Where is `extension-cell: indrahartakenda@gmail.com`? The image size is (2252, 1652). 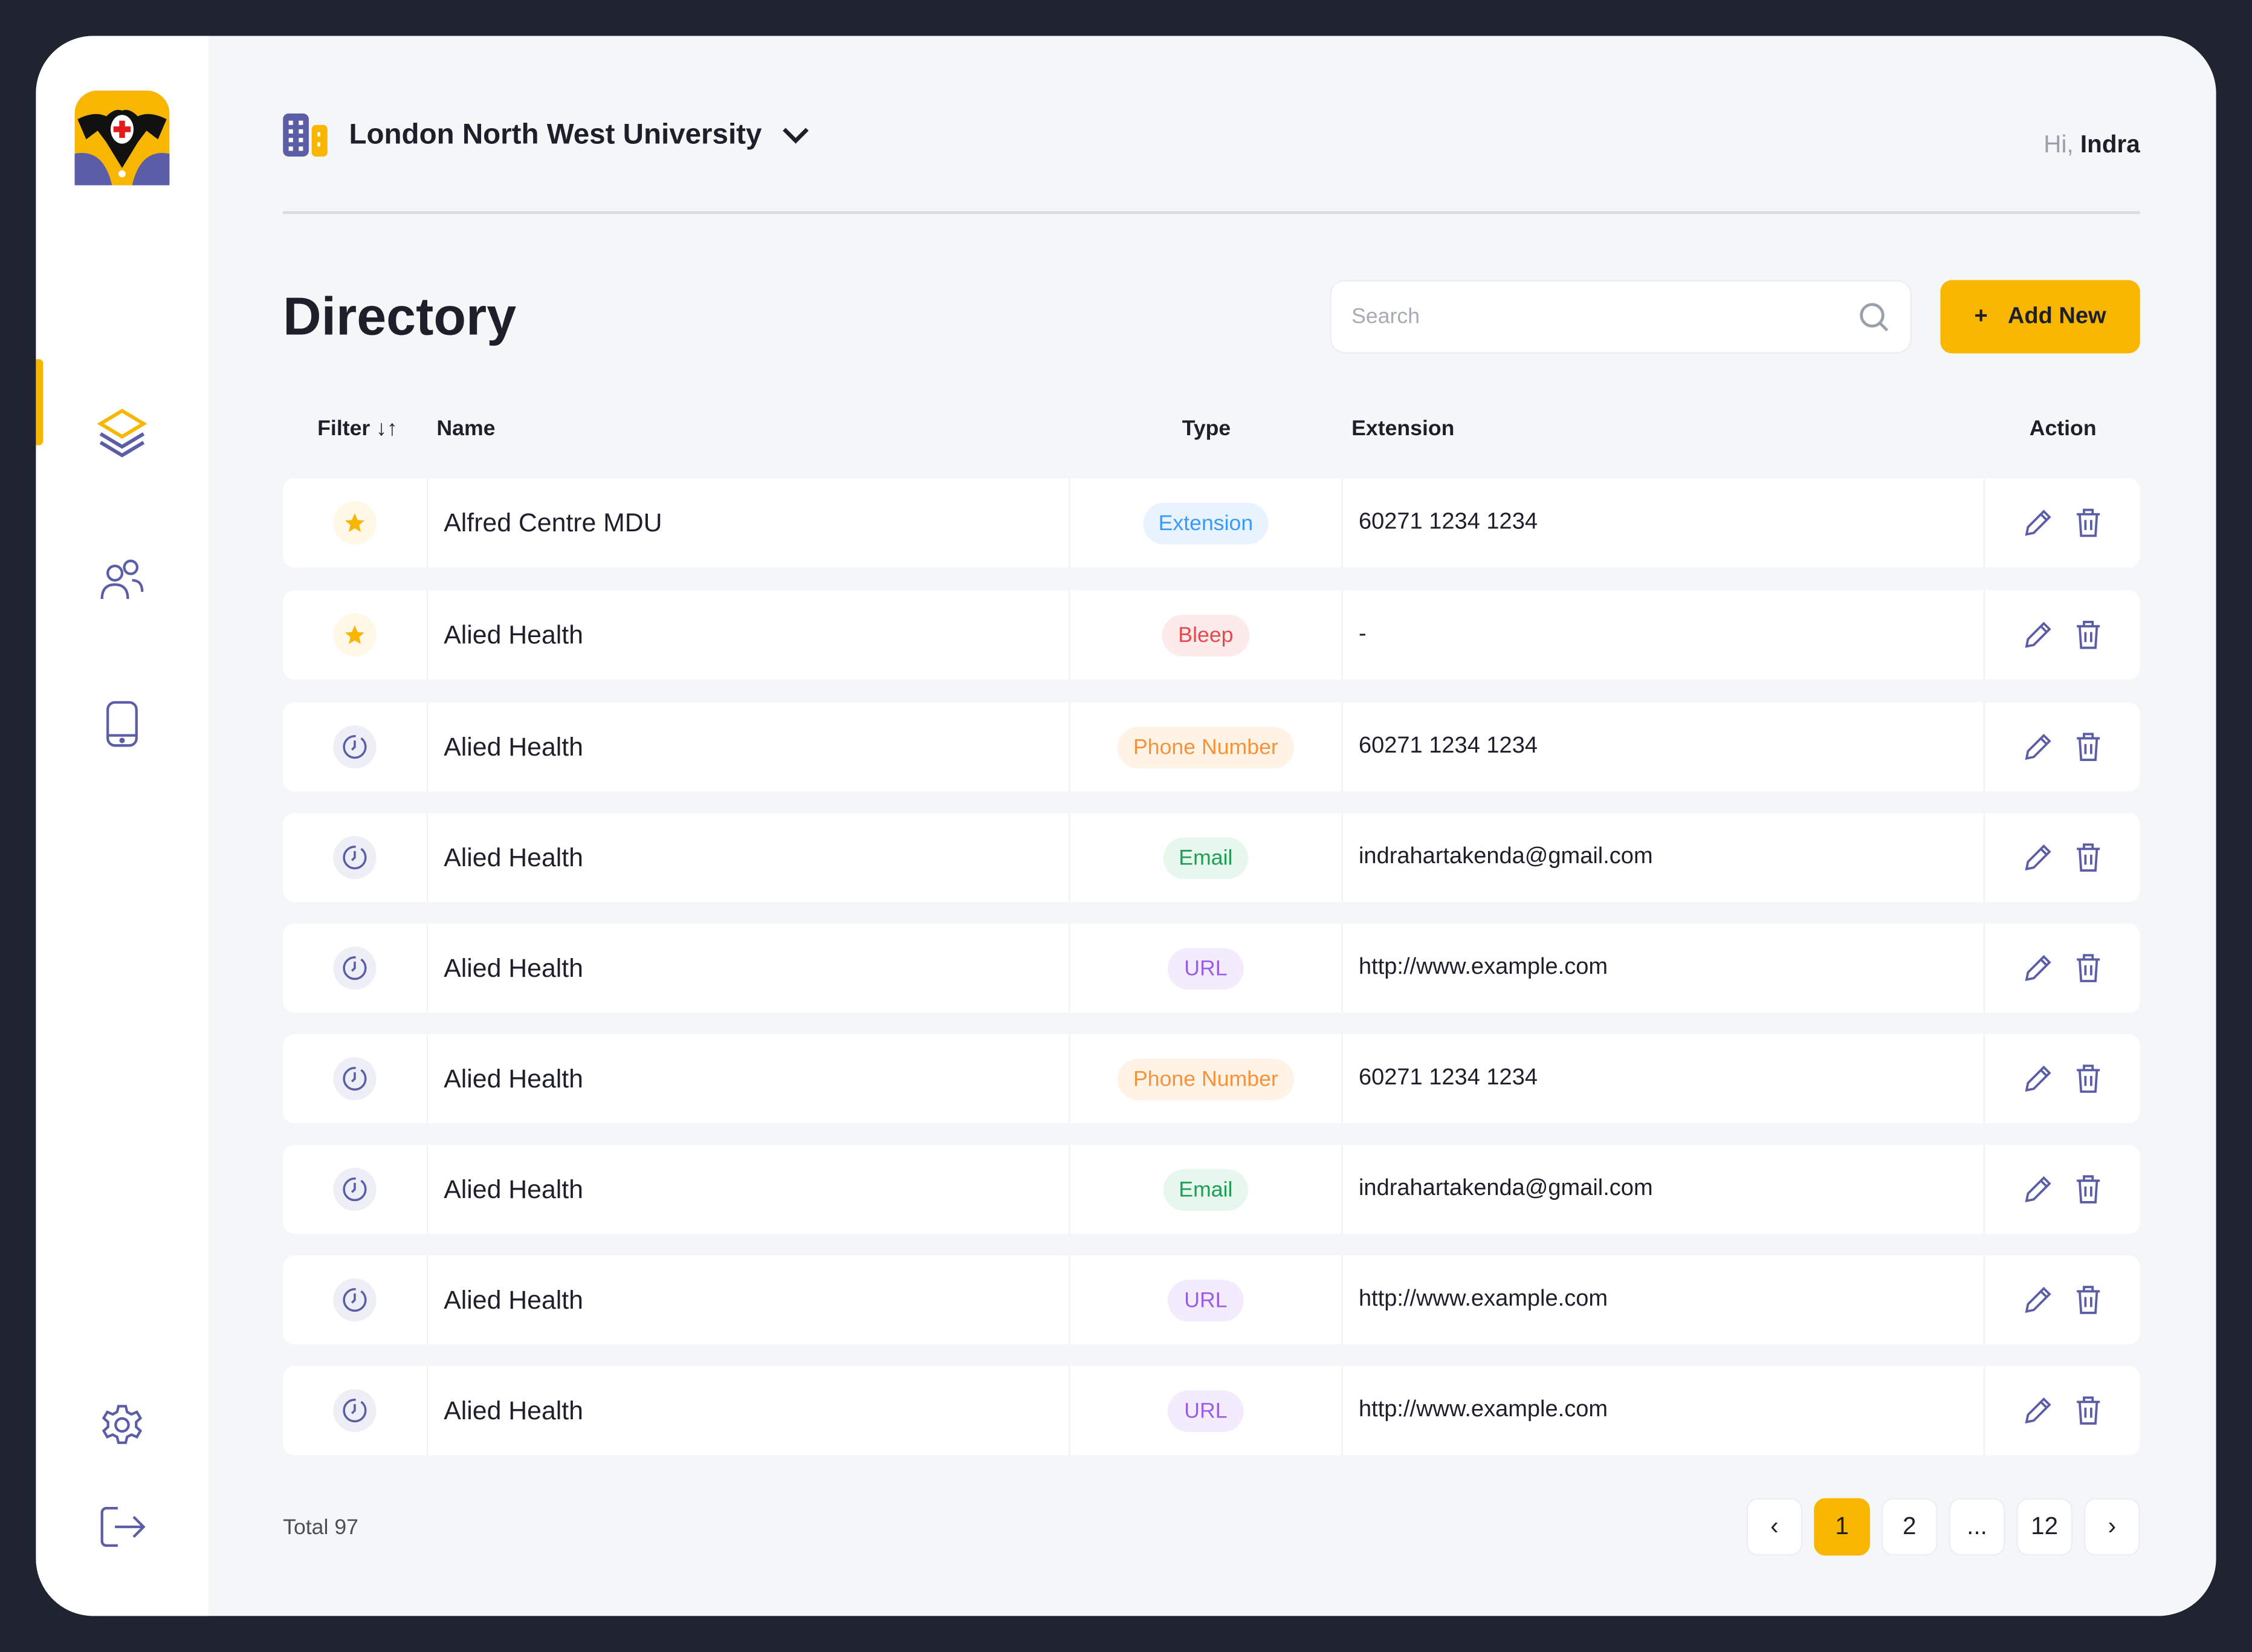 extension-cell: indrahartakenda@gmail.com is located at coordinates (1664, 857).